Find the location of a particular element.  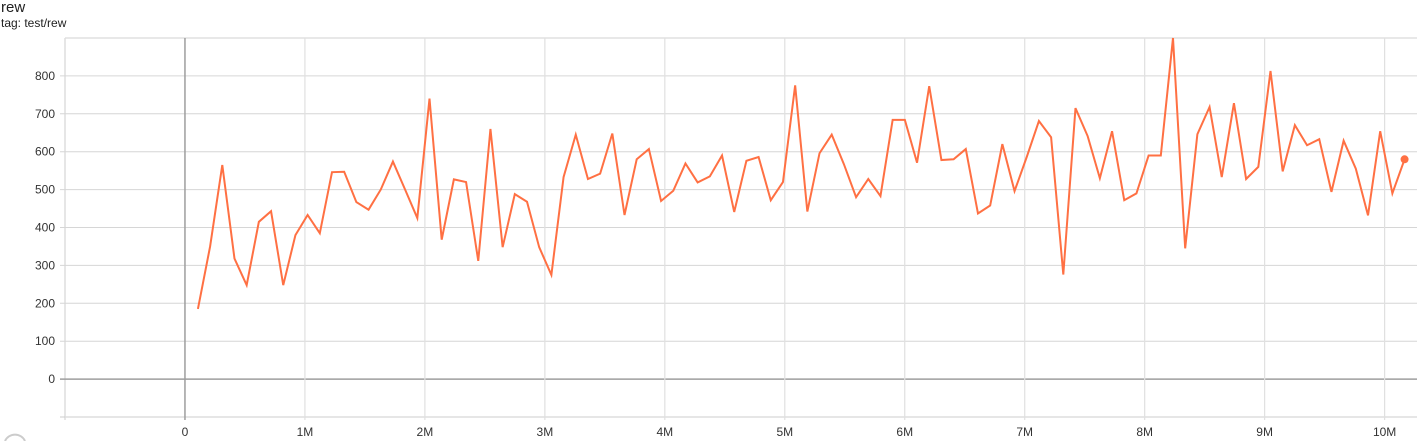

x-tick-label: 8M is located at coordinates (1144, 432).